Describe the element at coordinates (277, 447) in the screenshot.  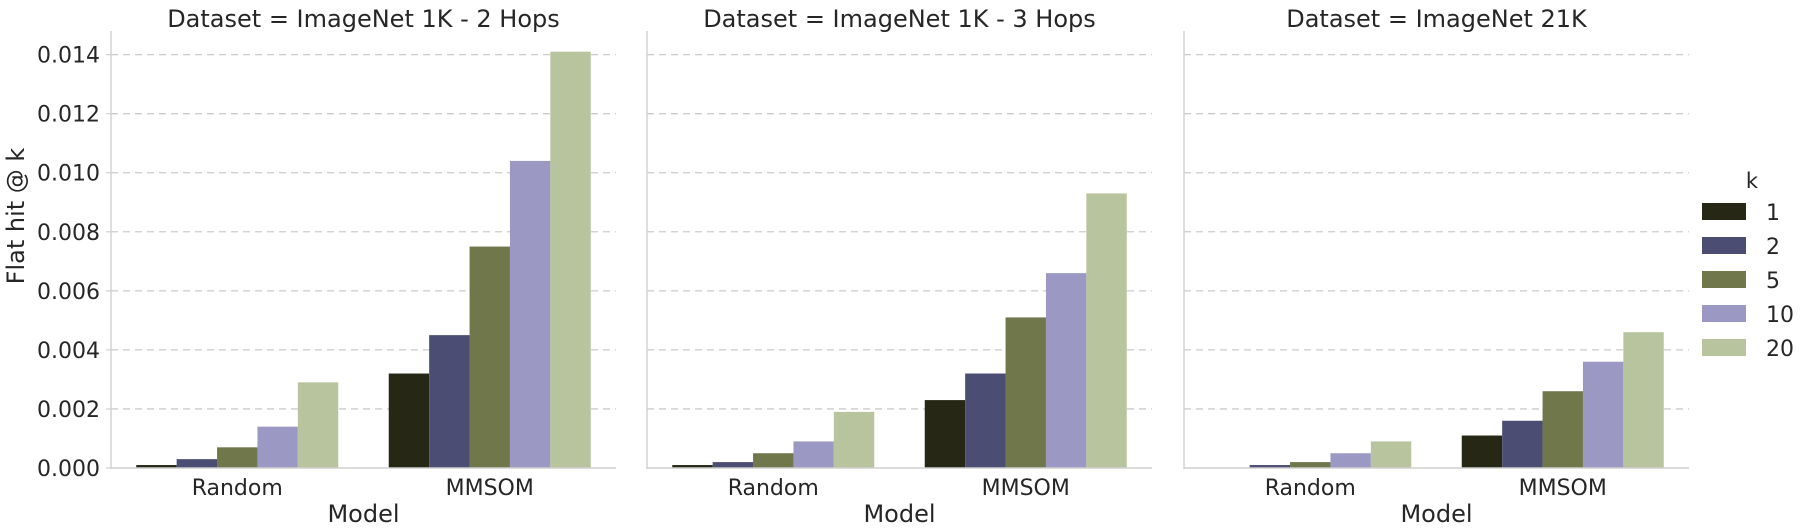
I see `bar-p1-random-k10` at that location.